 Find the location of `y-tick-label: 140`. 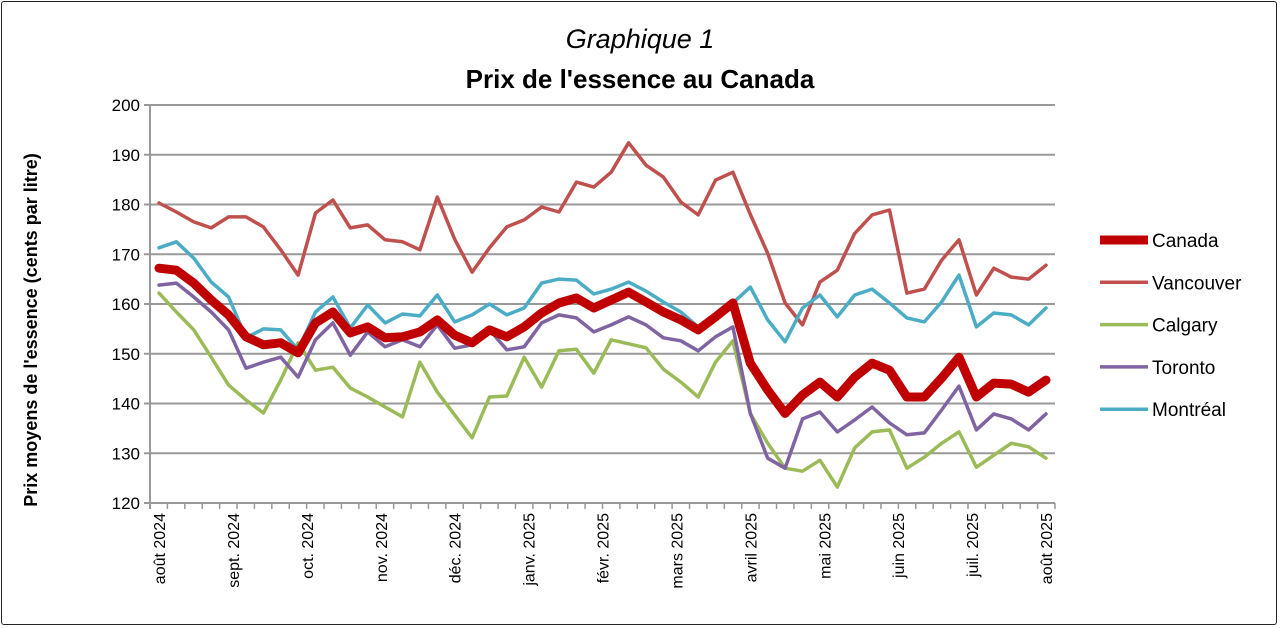

y-tick-label: 140 is located at coordinates (126, 404).